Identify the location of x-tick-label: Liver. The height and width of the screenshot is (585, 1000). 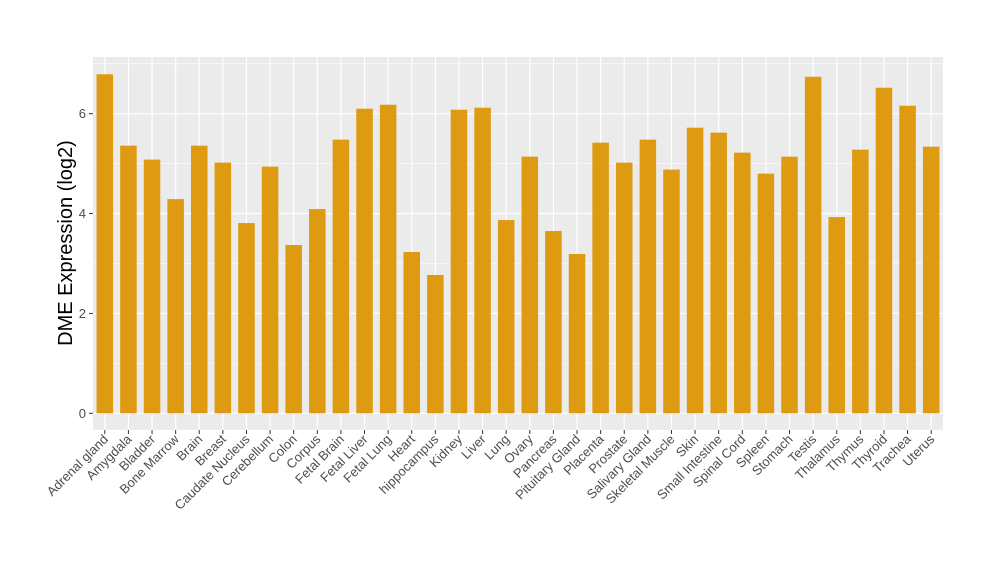
(473, 446).